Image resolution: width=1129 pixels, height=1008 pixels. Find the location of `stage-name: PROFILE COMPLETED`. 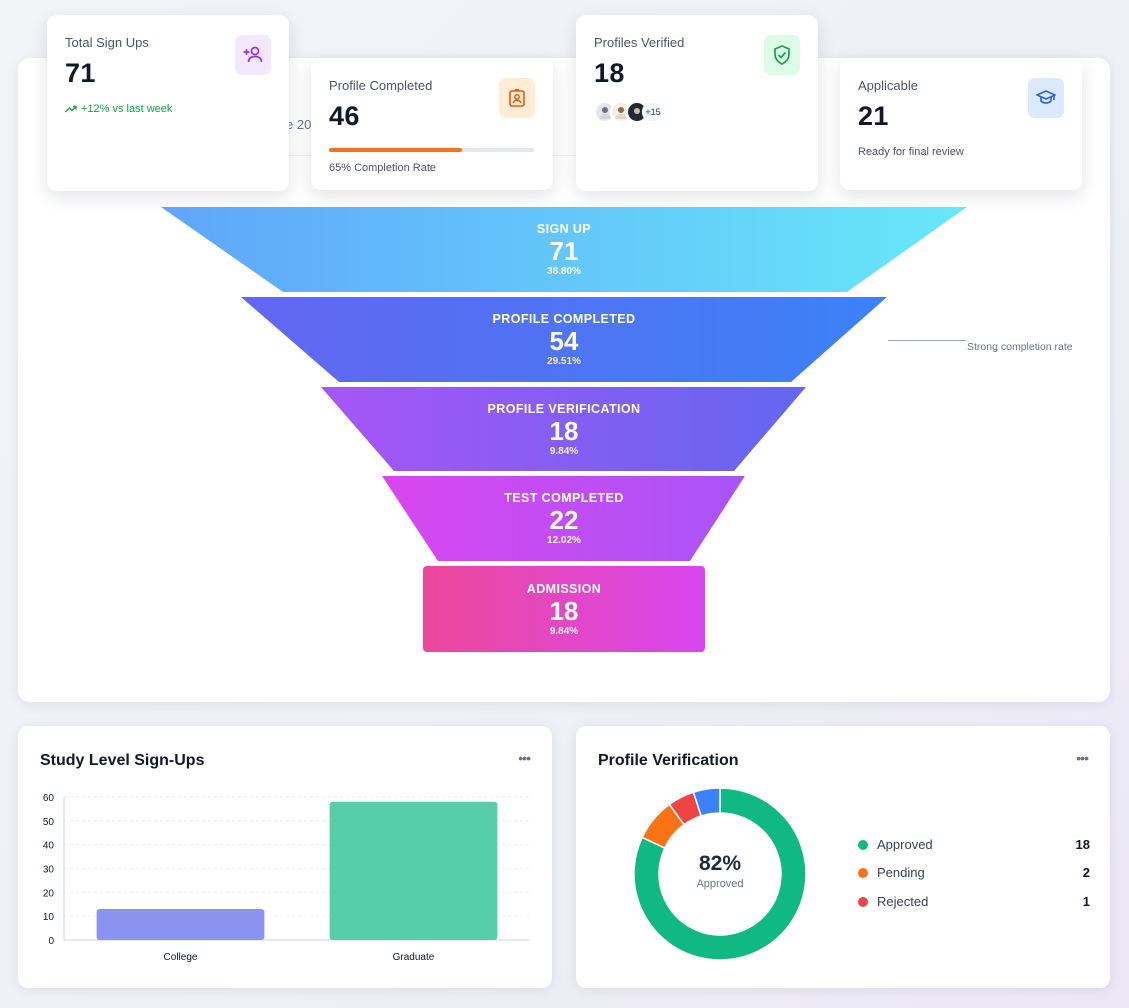

stage-name: PROFILE COMPLETED is located at coordinates (564, 319).